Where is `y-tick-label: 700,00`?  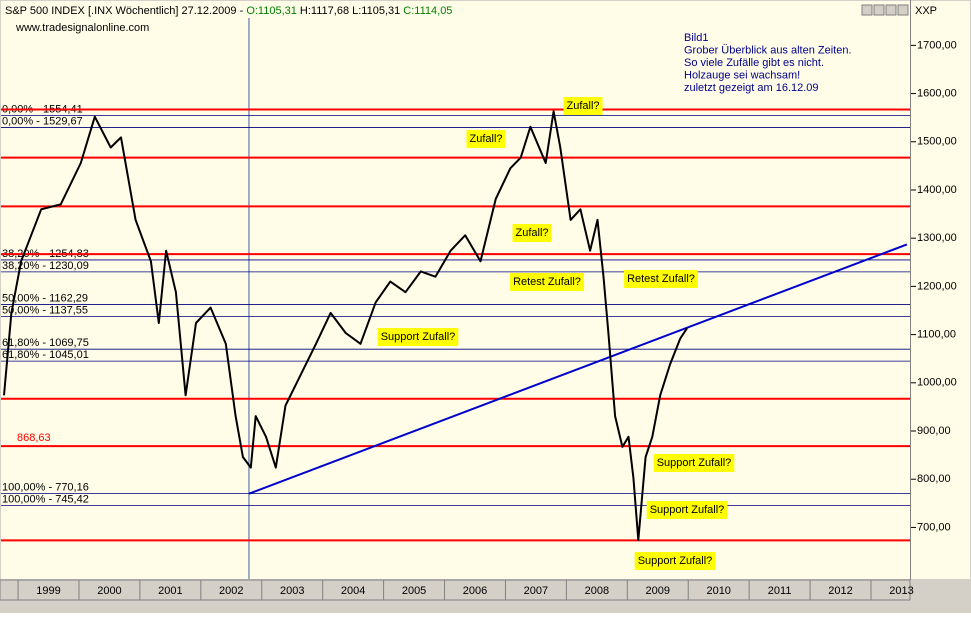
y-tick-label: 700,00 is located at coordinates (934, 527).